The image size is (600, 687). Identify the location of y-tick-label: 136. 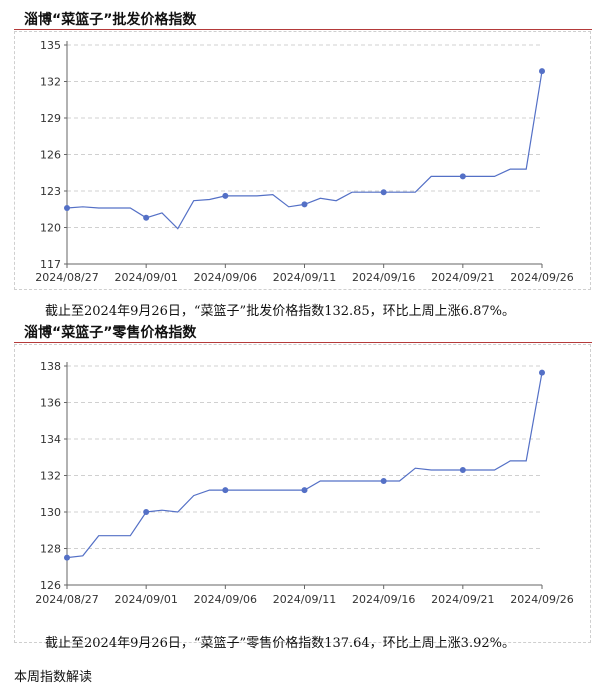
(50, 403).